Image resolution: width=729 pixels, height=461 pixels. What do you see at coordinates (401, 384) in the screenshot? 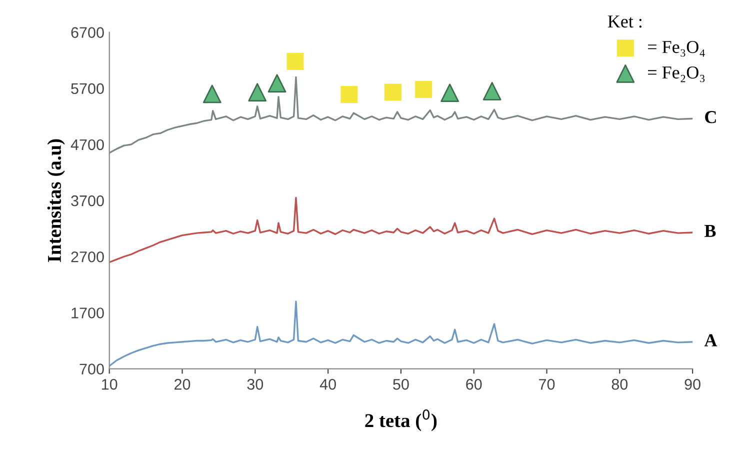
I see `x-tick-label: 50` at bounding box center [401, 384].